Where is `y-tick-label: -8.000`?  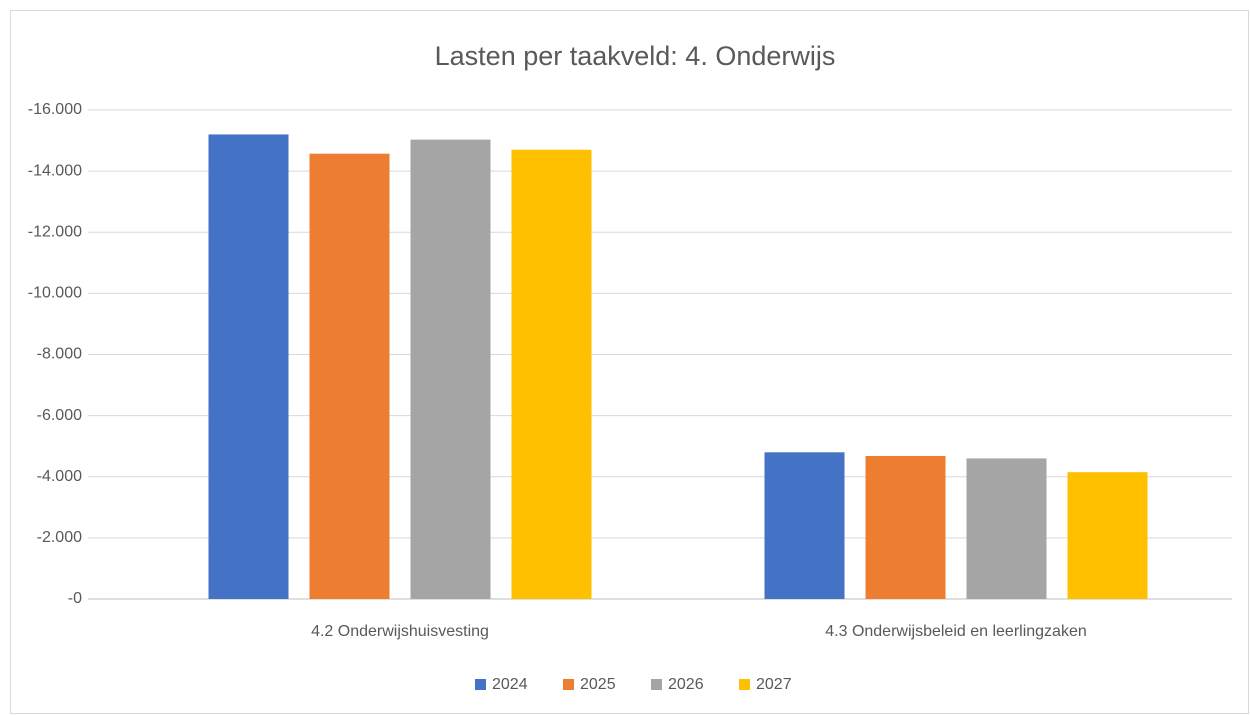
y-tick-label: -8.000 is located at coordinates (59, 354).